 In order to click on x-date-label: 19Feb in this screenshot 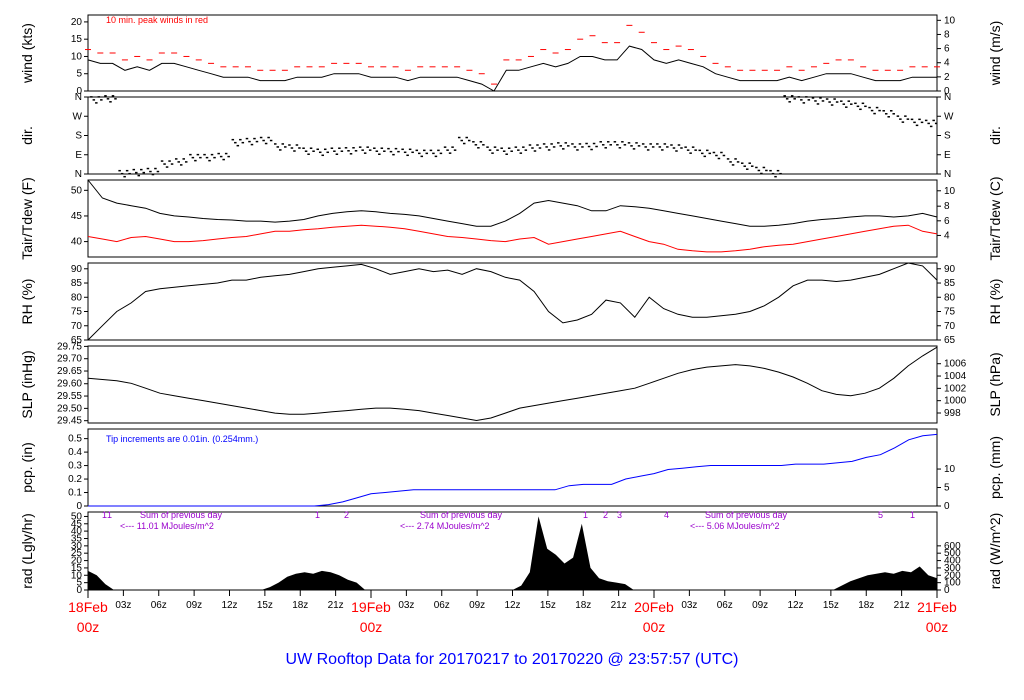, I will do `click(371, 607)`.